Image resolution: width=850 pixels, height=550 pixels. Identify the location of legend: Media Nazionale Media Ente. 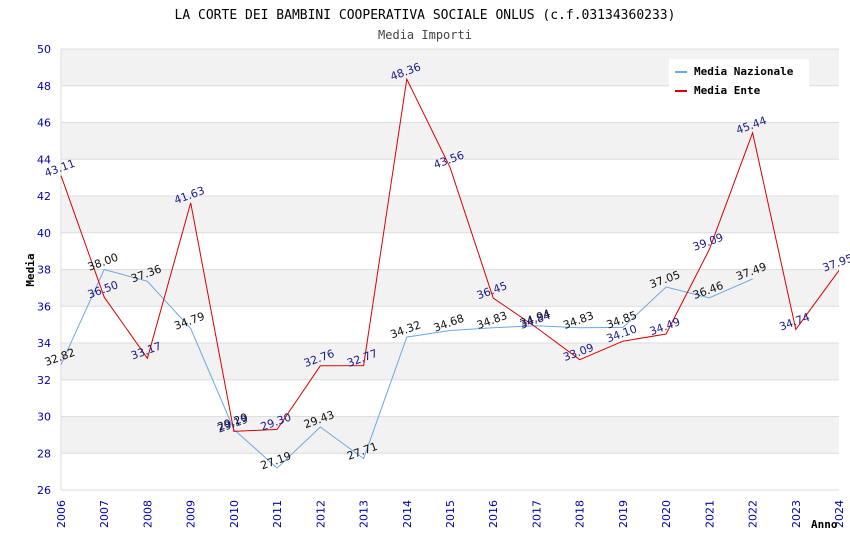
(739, 79).